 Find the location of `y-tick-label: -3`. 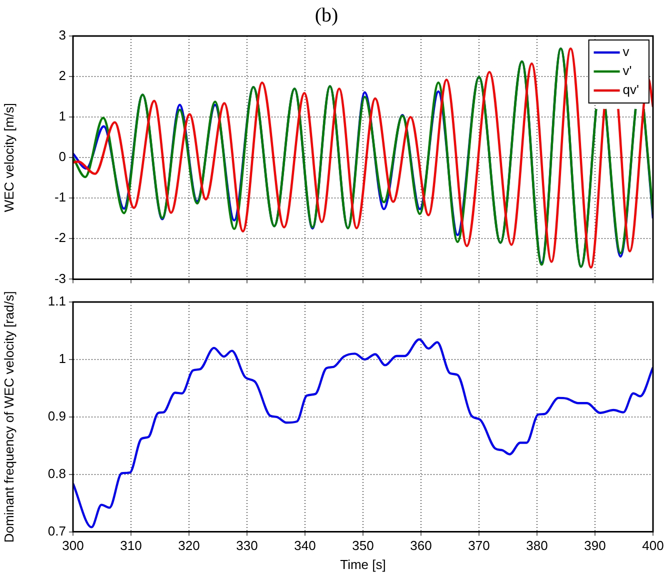

y-tick-label: -3 is located at coordinates (60, 278).